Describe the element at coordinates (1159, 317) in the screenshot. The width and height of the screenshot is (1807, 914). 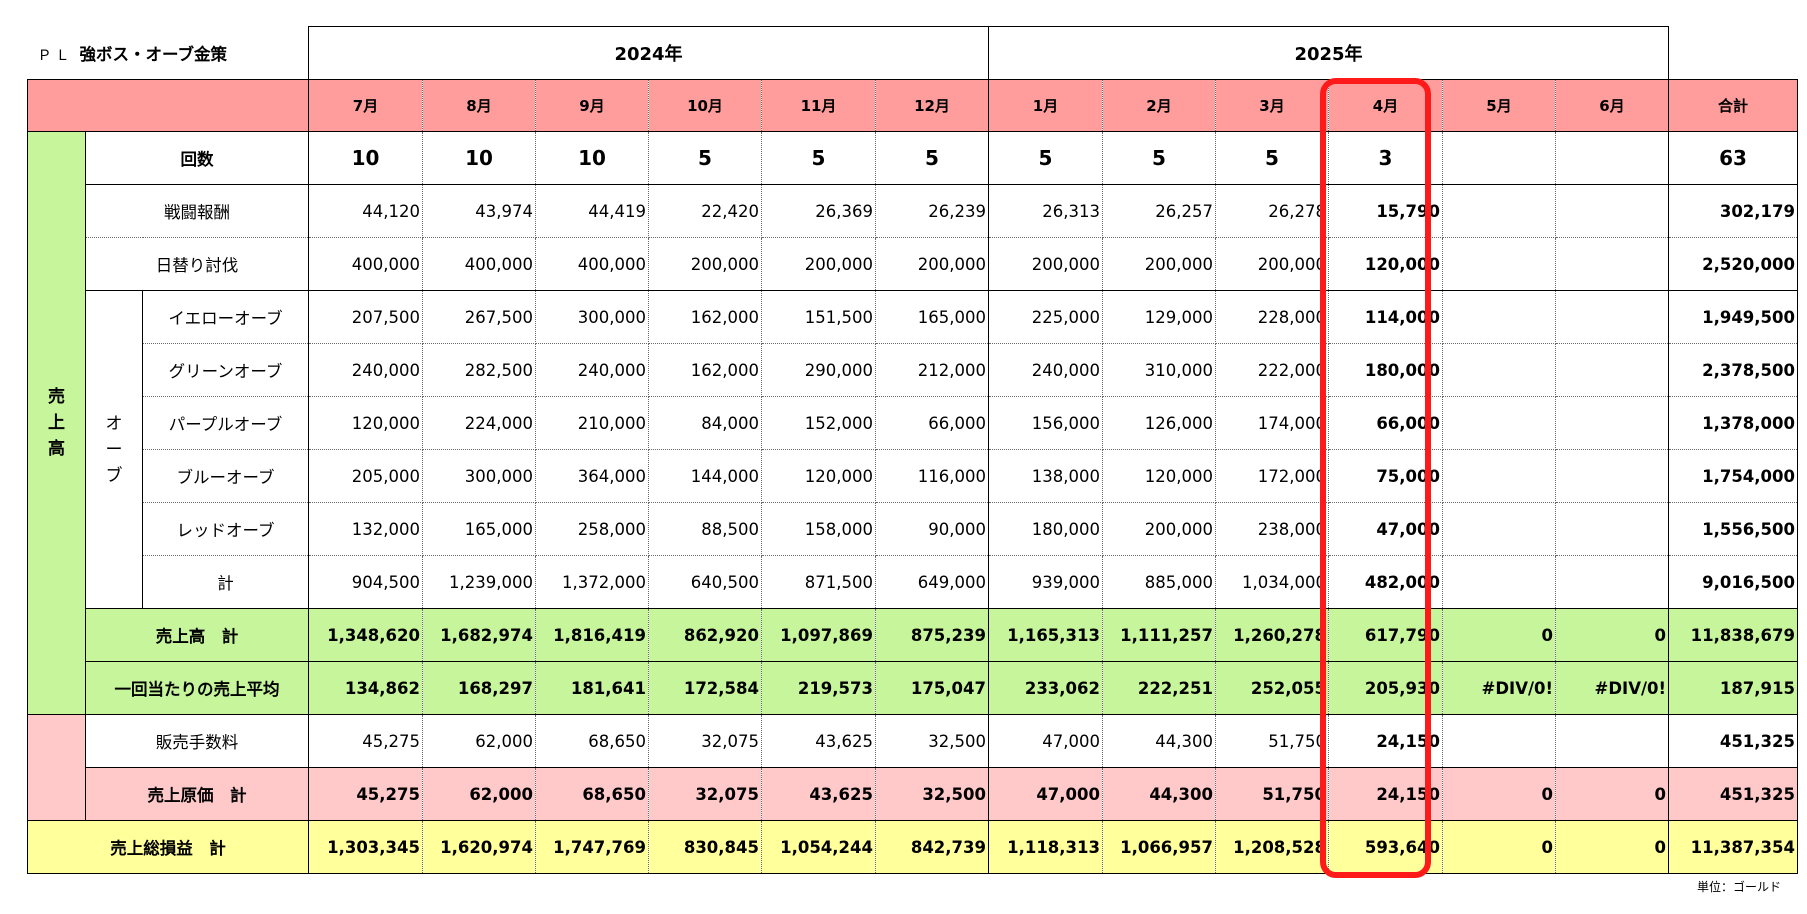
I see `yellow-value: 129,000` at that location.